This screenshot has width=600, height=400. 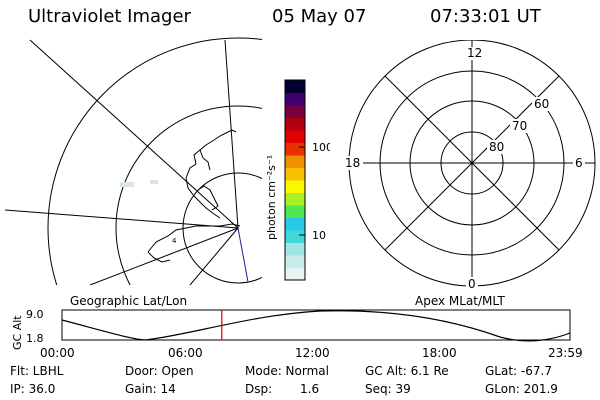 What do you see at coordinates (259, 389) in the screenshot?
I see `dsp-label: Dsp:` at bounding box center [259, 389].